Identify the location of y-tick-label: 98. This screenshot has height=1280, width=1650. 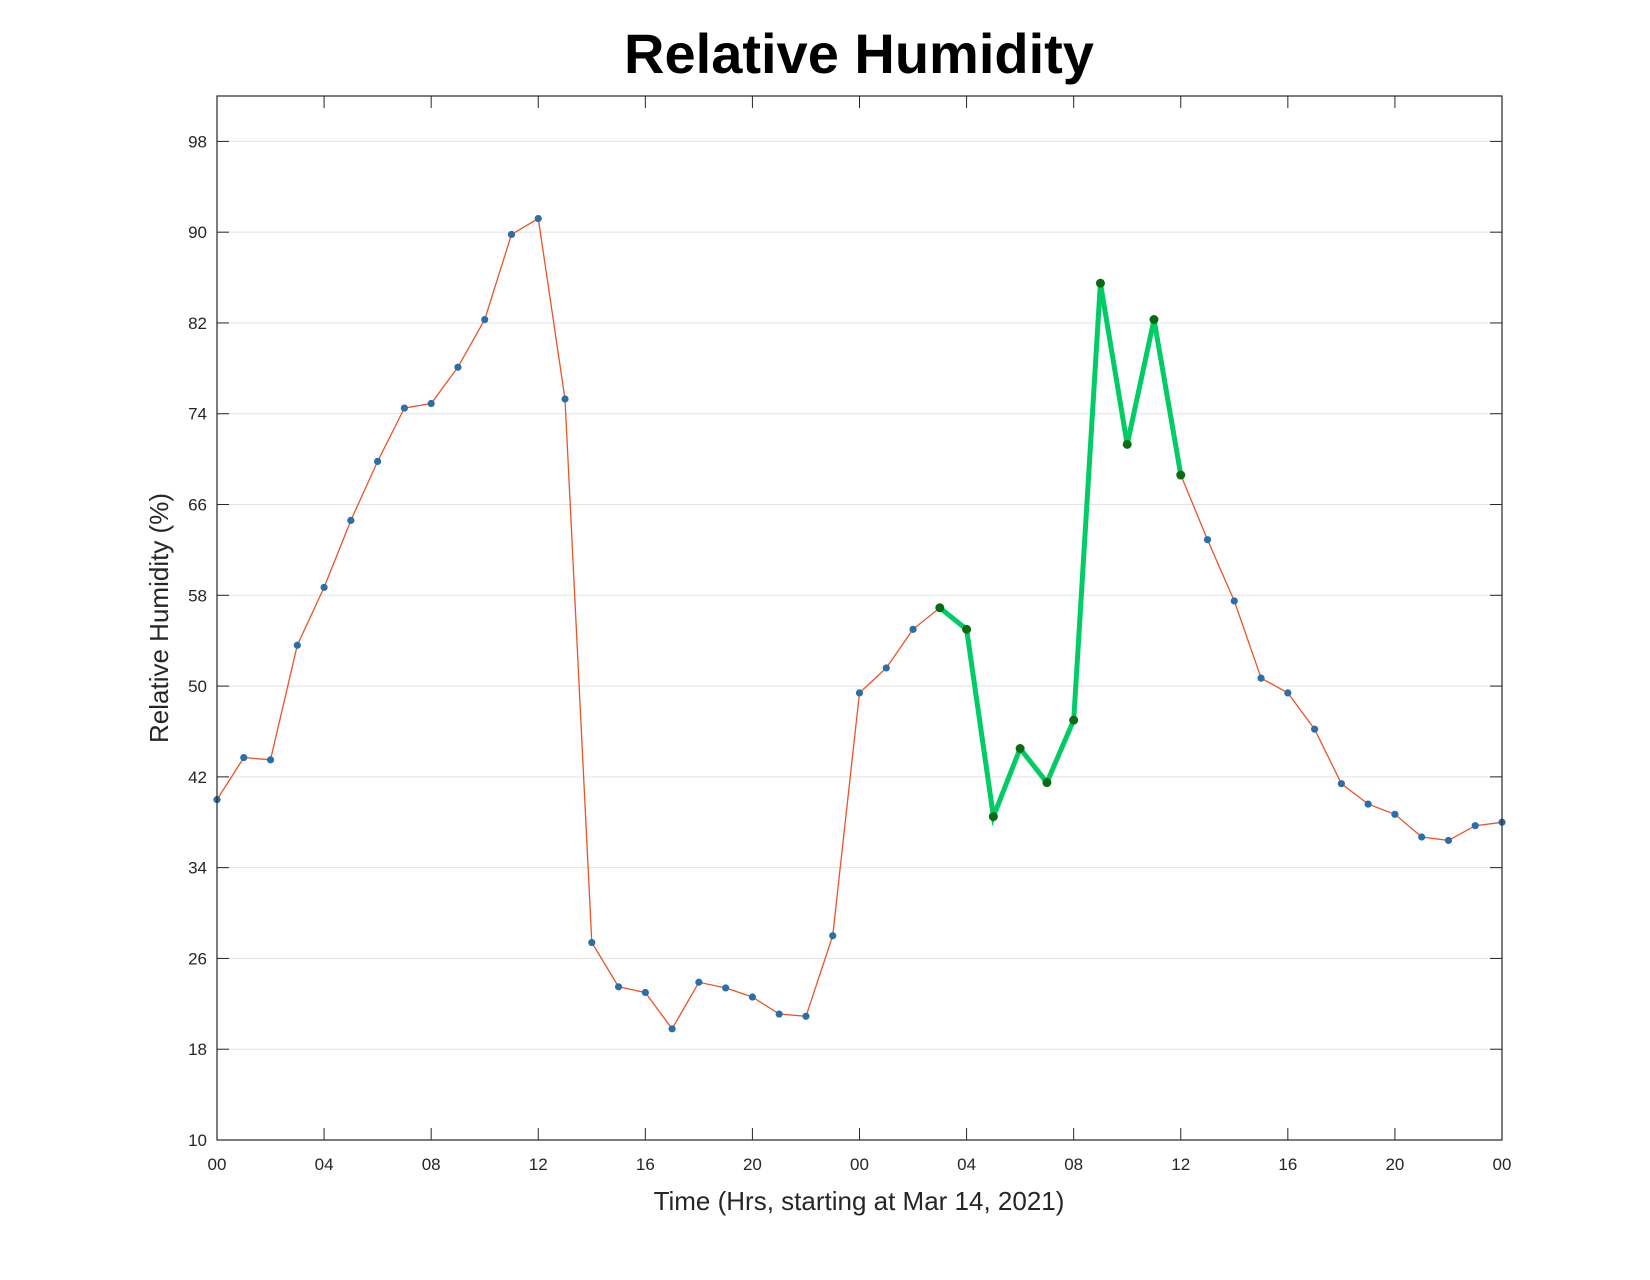
(197, 141).